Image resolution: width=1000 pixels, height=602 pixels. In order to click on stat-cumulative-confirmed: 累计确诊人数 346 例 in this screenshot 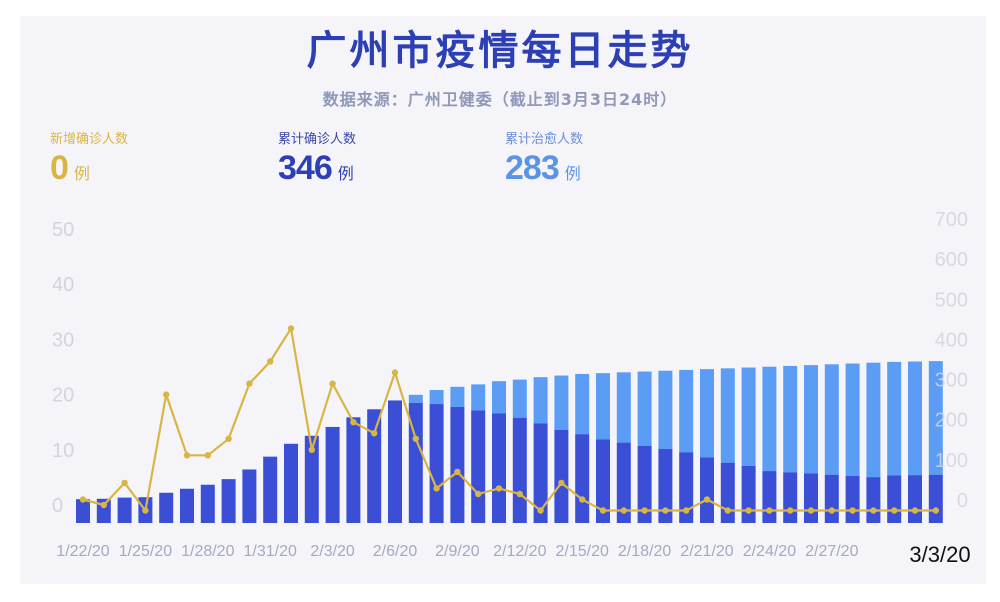, I will do `click(317, 158)`.